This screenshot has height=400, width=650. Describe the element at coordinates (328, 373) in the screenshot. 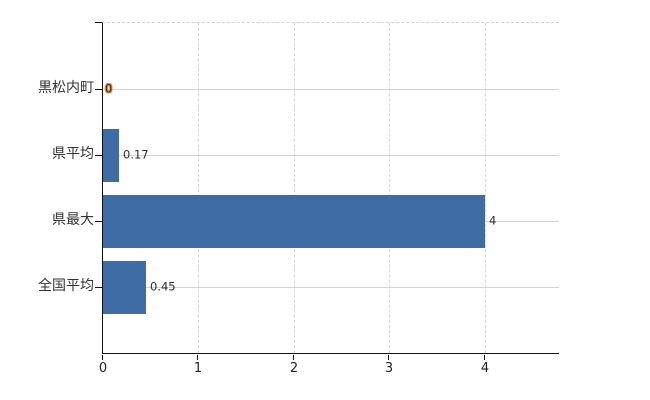

I see `x-axis-labels: 0 1 2 3 4` at that location.